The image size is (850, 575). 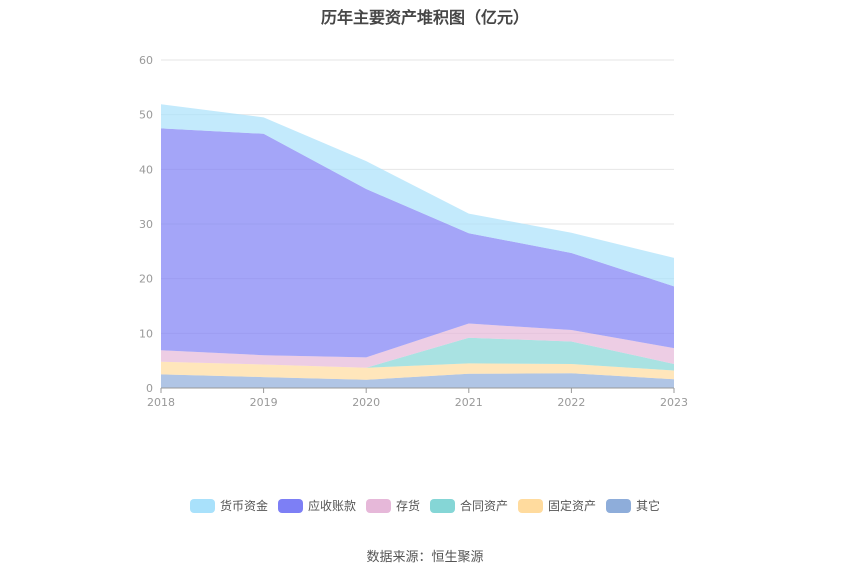 What do you see at coordinates (243, 506) in the screenshot?
I see `legend-label: 货币资金` at bounding box center [243, 506].